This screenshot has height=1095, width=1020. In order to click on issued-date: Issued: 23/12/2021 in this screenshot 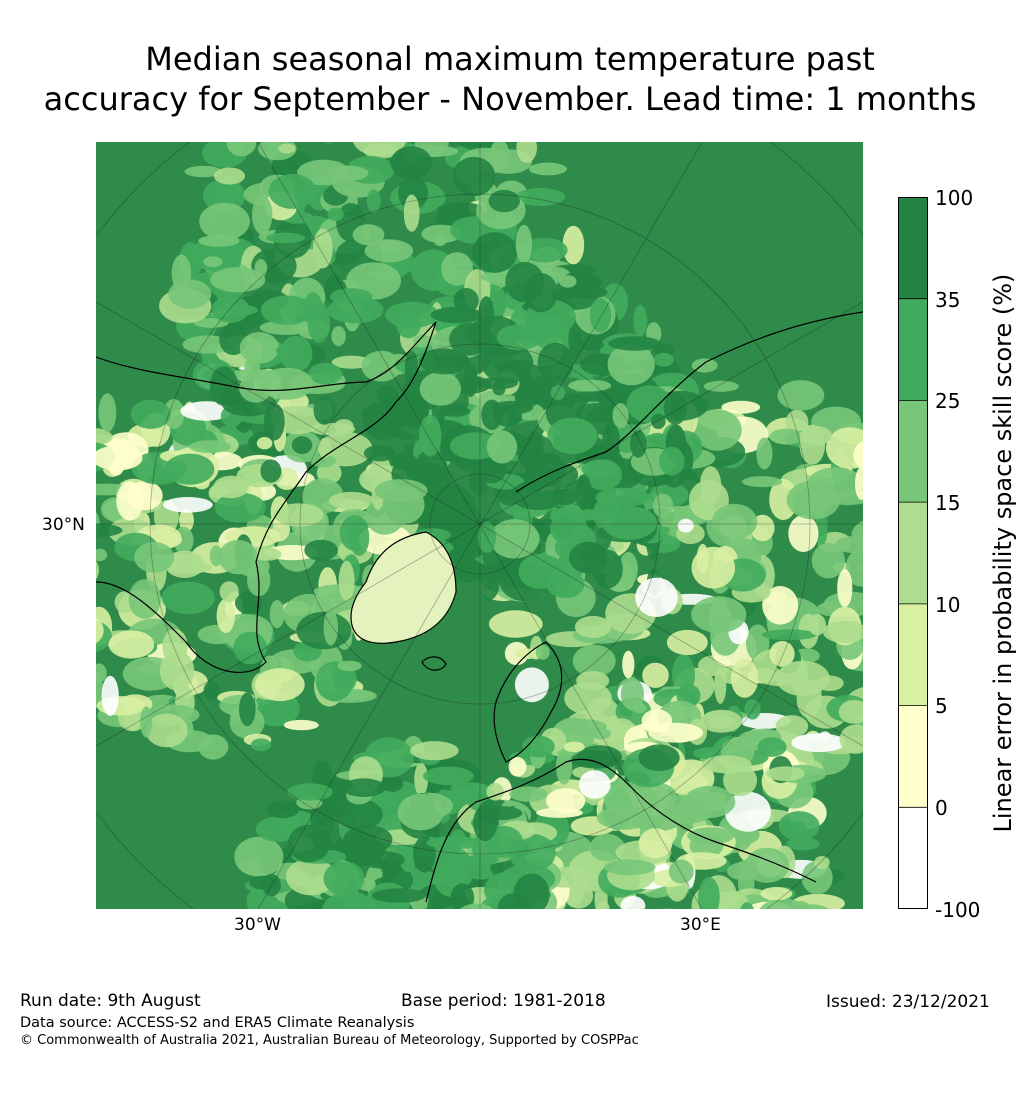, I will do `click(908, 1002)`.